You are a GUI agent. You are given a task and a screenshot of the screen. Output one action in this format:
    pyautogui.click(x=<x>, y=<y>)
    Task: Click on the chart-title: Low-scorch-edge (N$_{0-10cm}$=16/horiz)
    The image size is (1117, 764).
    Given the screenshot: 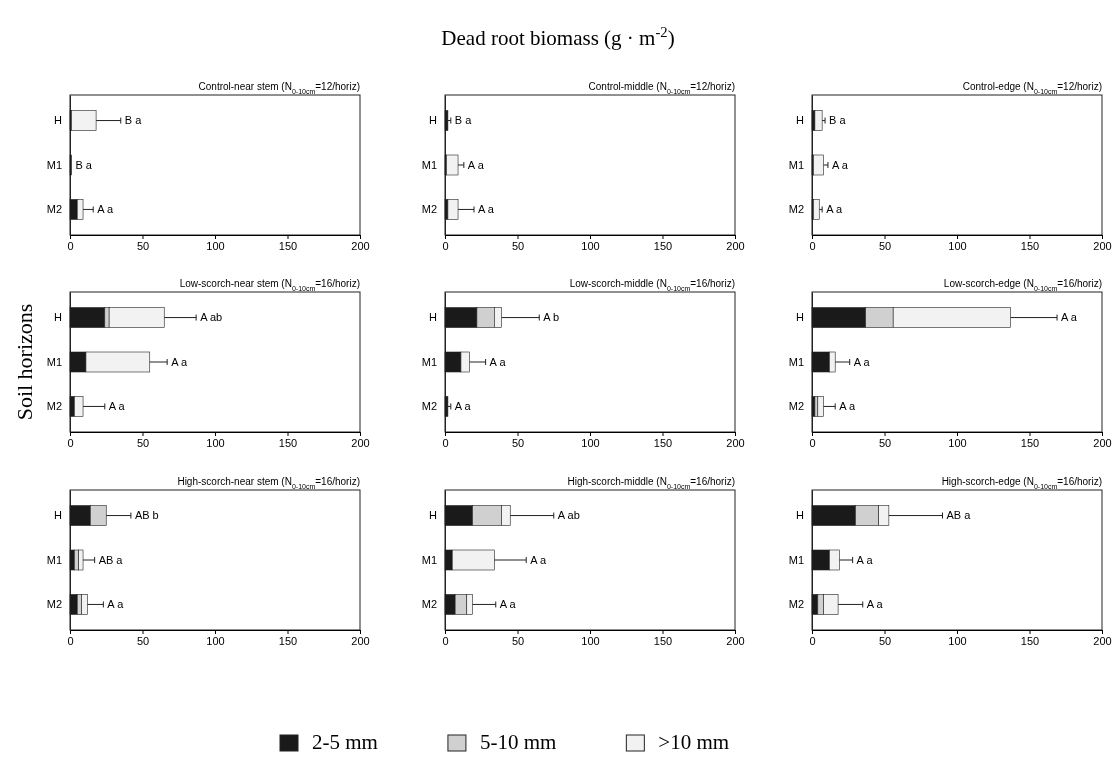 What is the action you would take?
    pyautogui.click(x=1022, y=285)
    